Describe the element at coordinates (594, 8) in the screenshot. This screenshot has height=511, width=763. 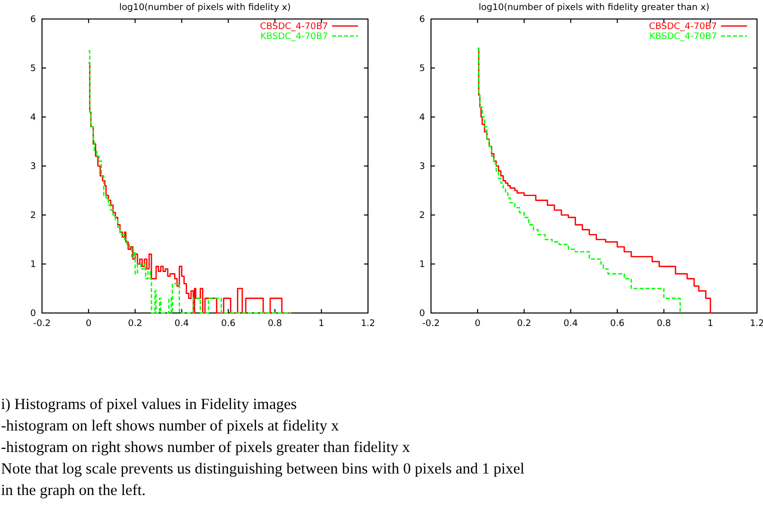
I see `chart-title: log10(number of pixels with fidelity greater than x)` at that location.